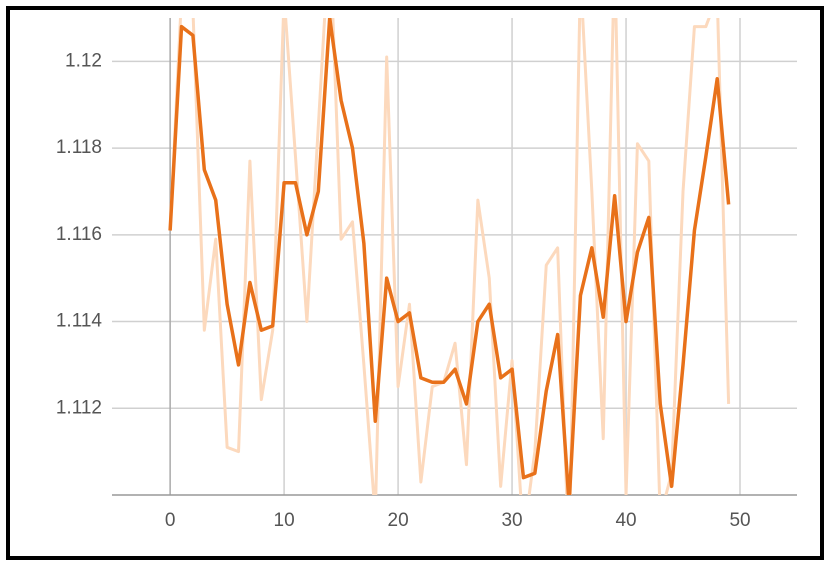 This screenshot has width=830, height=577. I want to click on x-tick-label: 50, so click(739, 520).